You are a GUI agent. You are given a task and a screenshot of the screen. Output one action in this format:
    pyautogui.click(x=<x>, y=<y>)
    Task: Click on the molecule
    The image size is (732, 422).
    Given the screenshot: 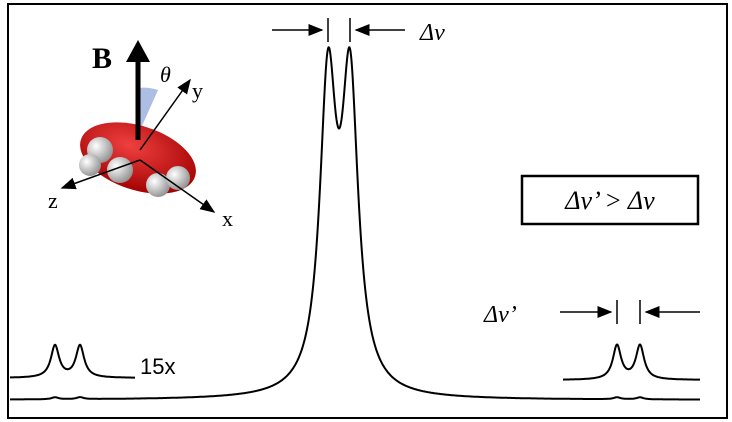 What is the action you would take?
    pyautogui.click(x=138, y=126)
    